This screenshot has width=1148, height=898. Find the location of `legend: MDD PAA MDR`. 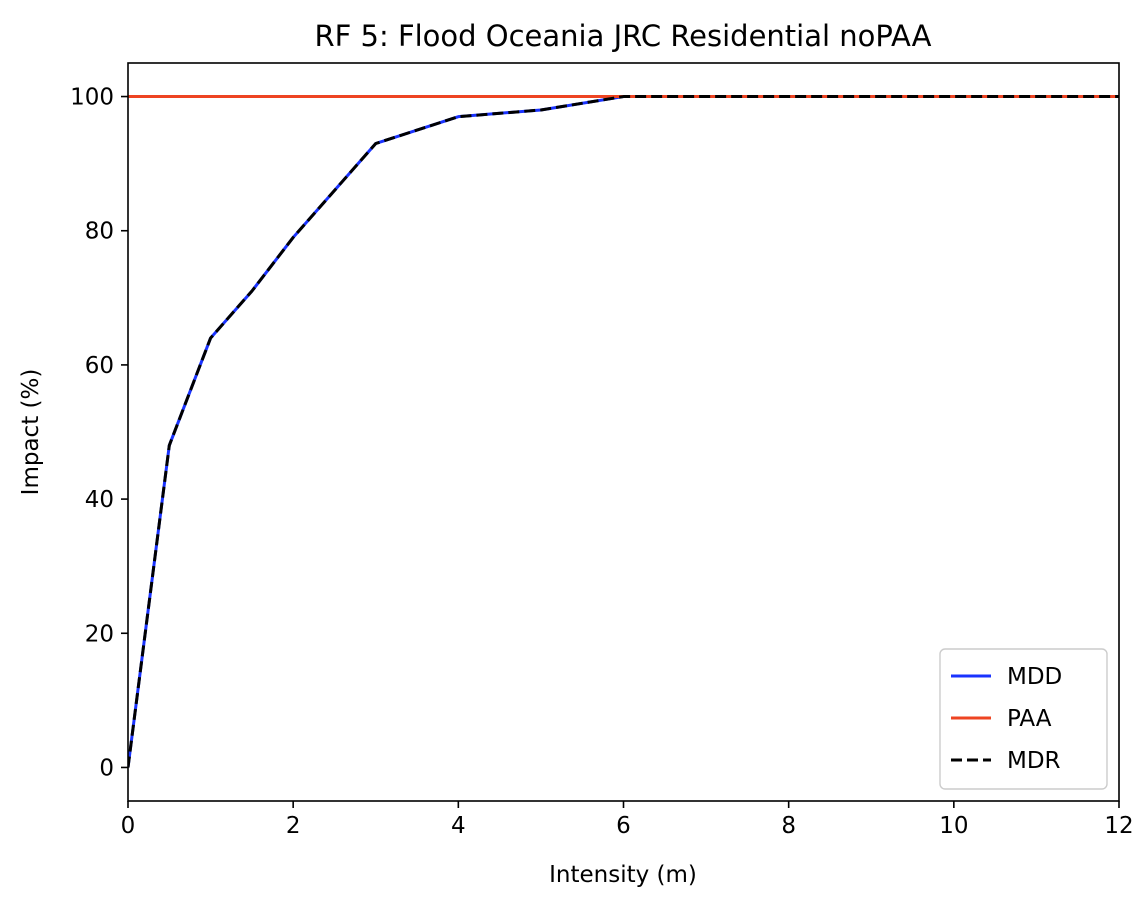

legend: MDD PAA MDR is located at coordinates (1023, 719).